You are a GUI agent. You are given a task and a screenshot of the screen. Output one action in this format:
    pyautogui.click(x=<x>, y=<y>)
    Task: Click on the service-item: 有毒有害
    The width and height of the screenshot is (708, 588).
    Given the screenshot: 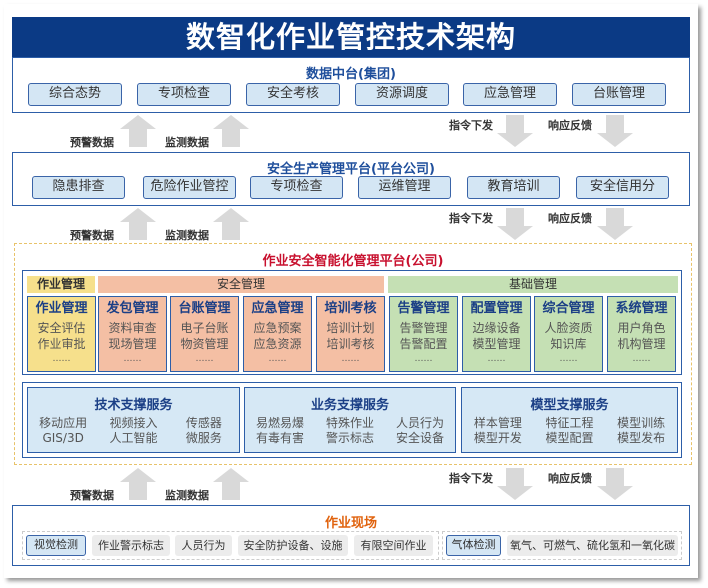 What is the action you would take?
    pyautogui.click(x=279, y=438)
    